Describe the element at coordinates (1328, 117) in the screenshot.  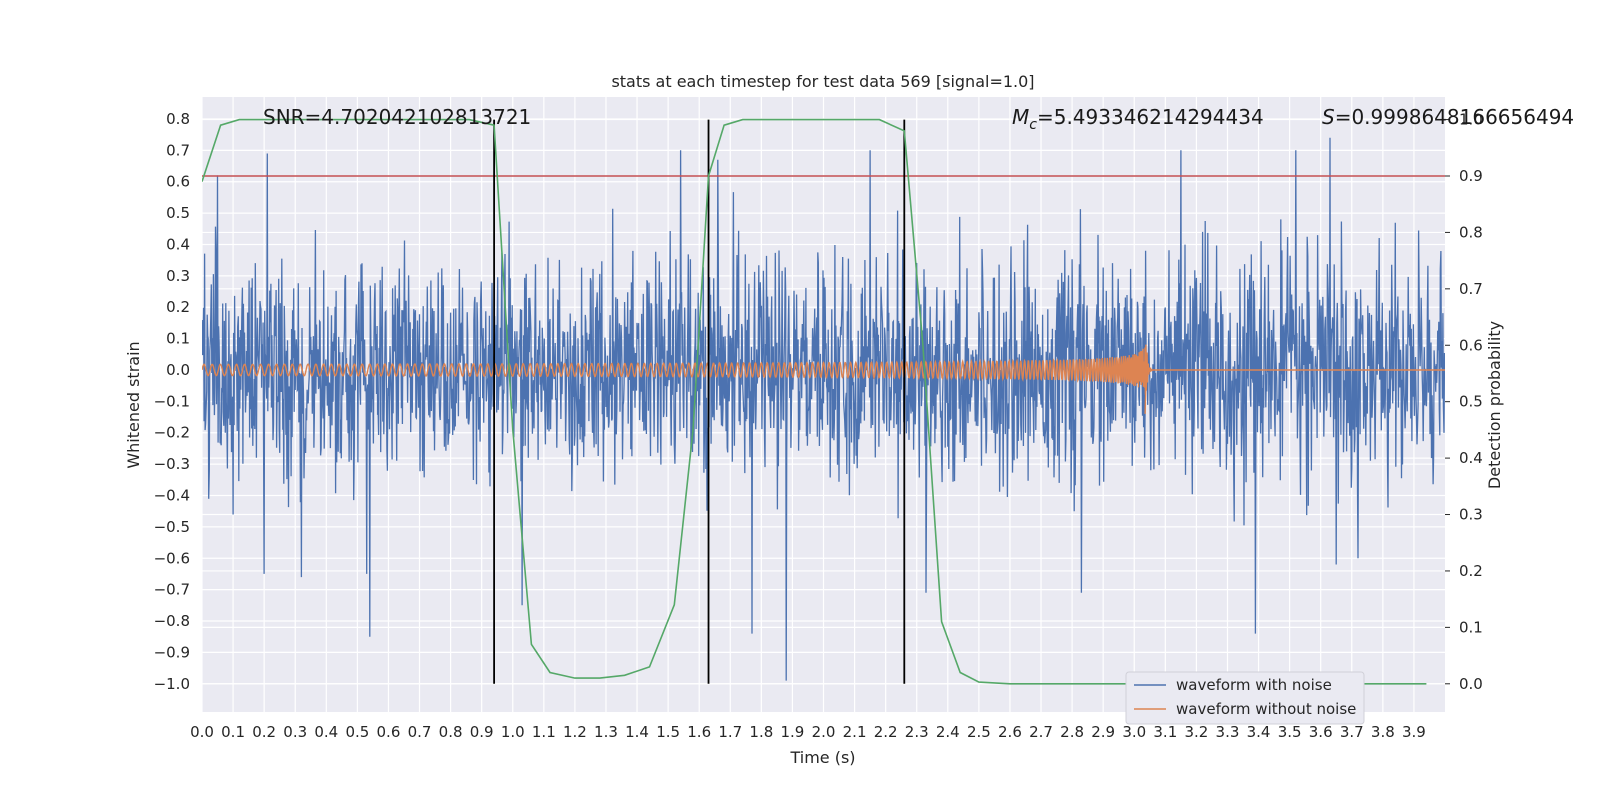
I see `score-symbol: S` at that location.